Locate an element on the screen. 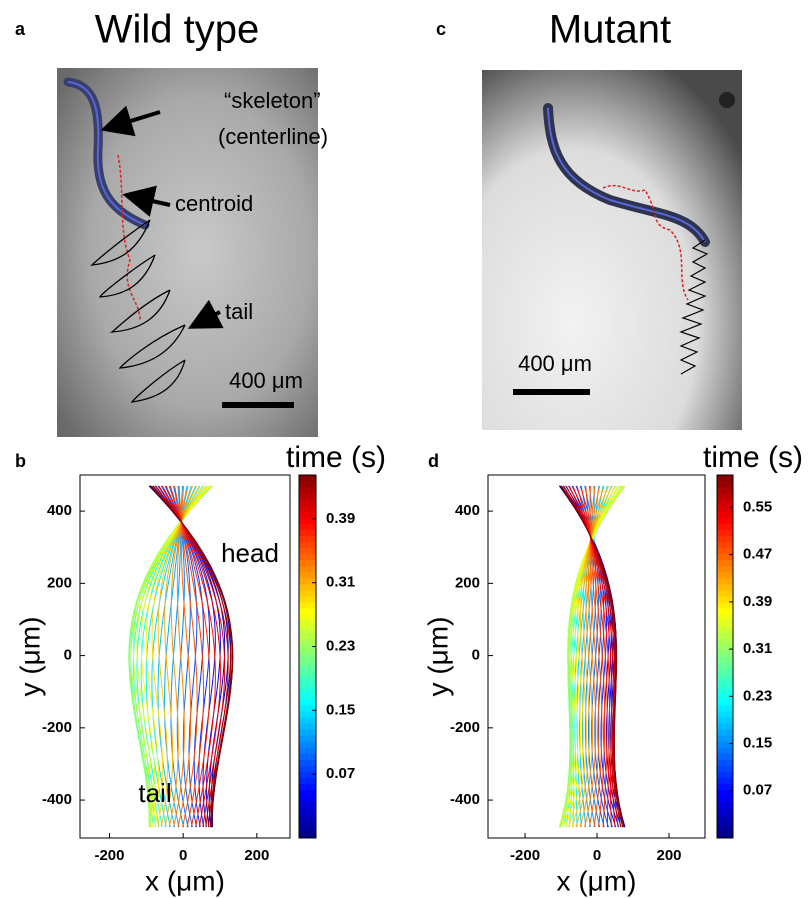 The width and height of the screenshot is (808, 898). skeleton is located at coordinates (106, 153).